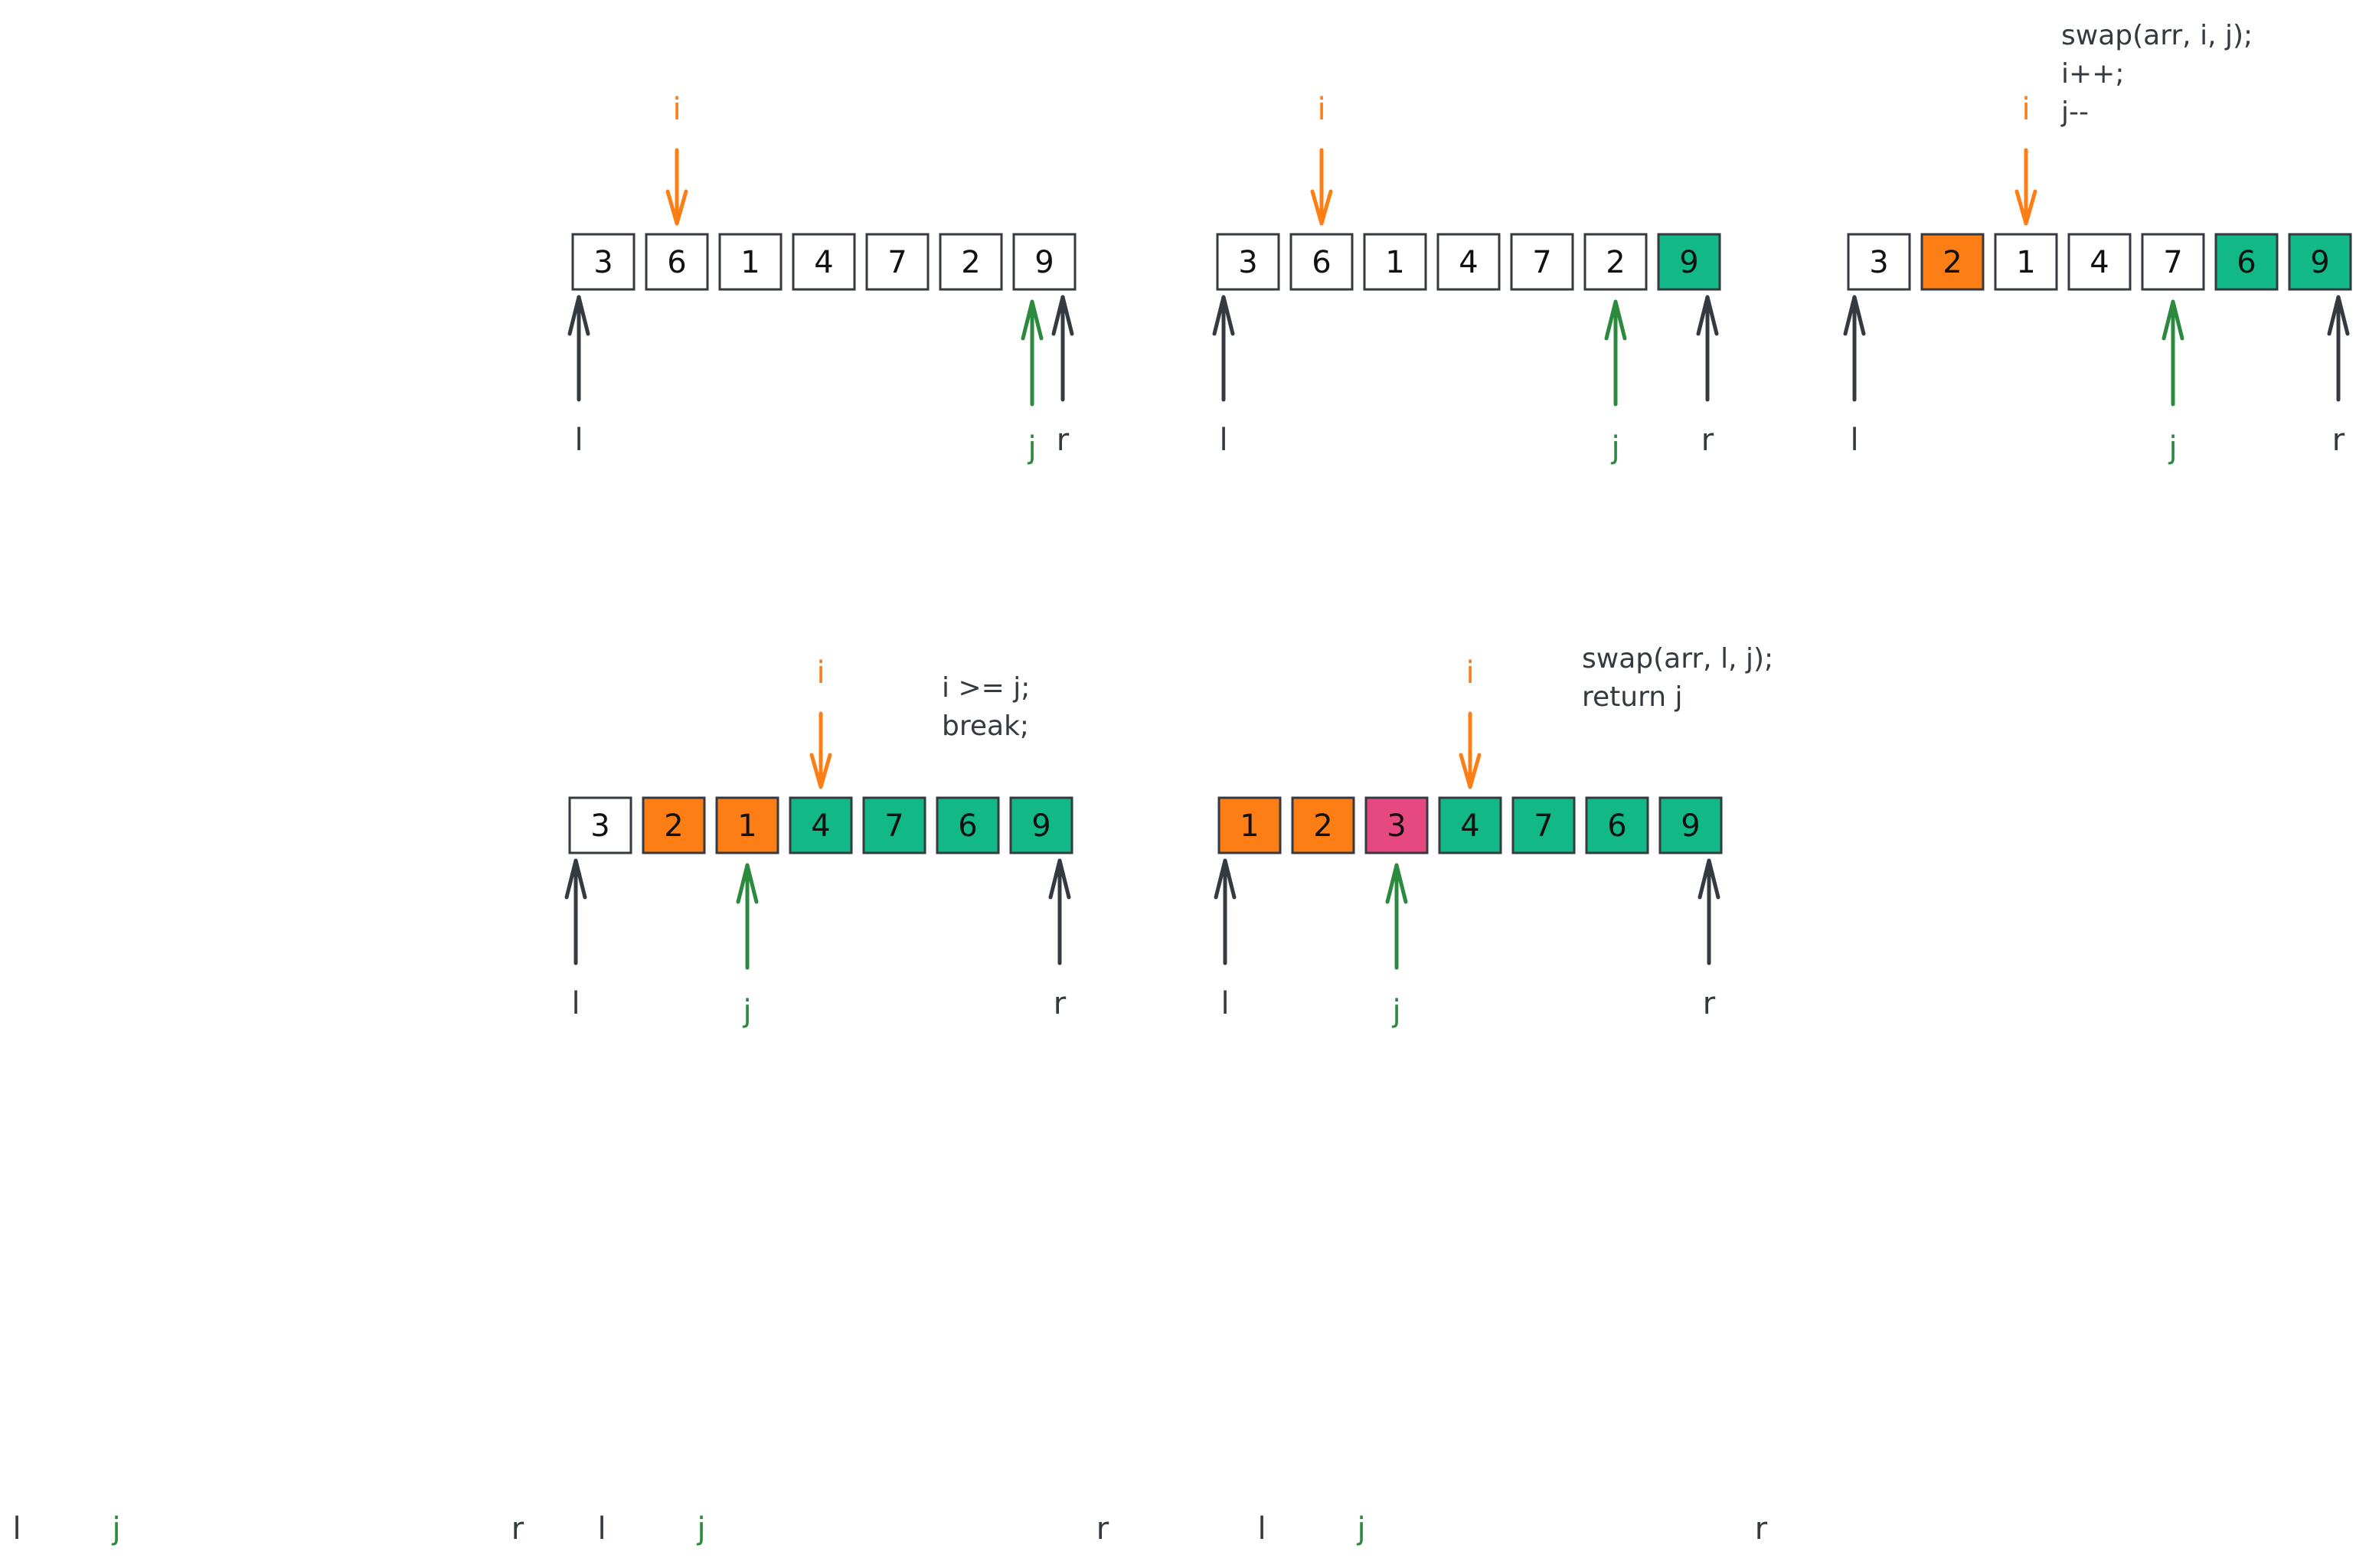  Describe the element at coordinates (1678, 659) in the screenshot. I see `code-note-line: swap(arr, l, j);` at that location.